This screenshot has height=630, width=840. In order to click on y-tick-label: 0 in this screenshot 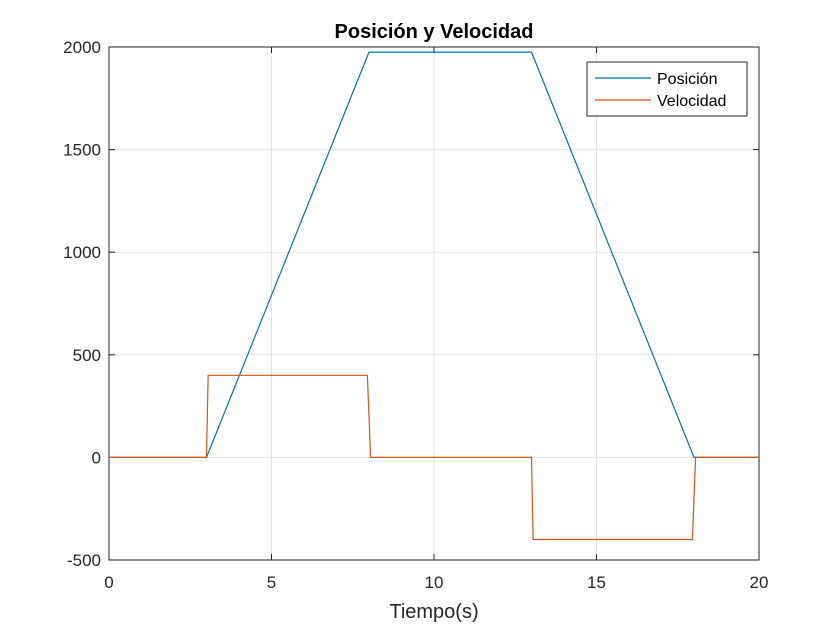, I will do `click(96, 457)`.